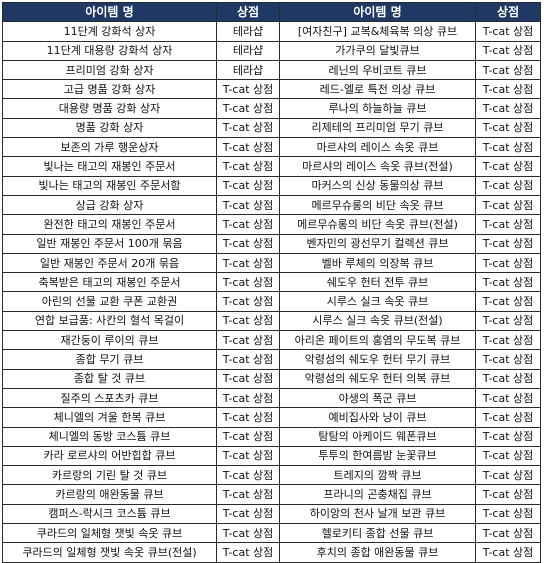 This screenshot has height=563, width=544. What do you see at coordinates (109, 70) in the screenshot?
I see `item-name-left-cell: 프리미엄 강화 상자` at bounding box center [109, 70].